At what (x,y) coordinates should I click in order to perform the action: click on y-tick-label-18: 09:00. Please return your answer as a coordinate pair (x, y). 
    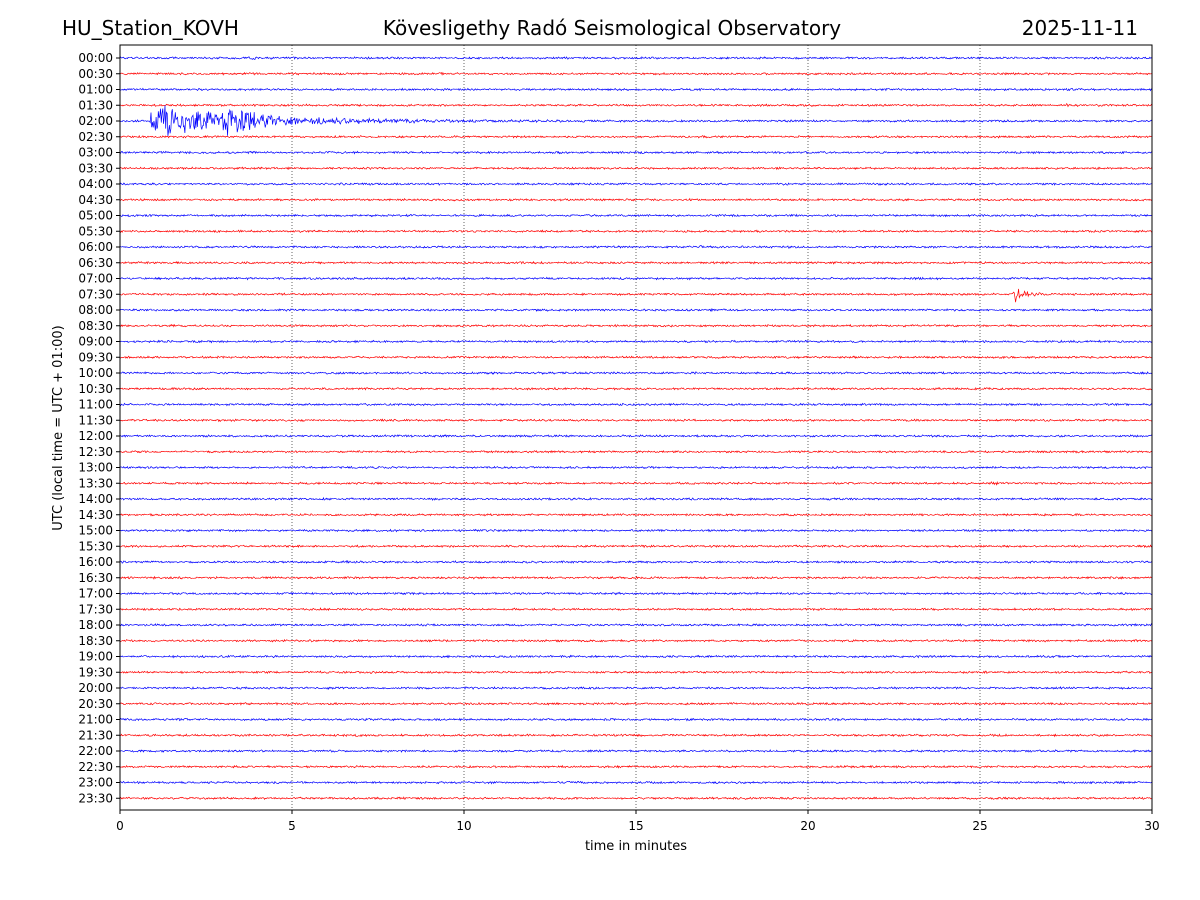
    Looking at the image, I should click on (95, 342).